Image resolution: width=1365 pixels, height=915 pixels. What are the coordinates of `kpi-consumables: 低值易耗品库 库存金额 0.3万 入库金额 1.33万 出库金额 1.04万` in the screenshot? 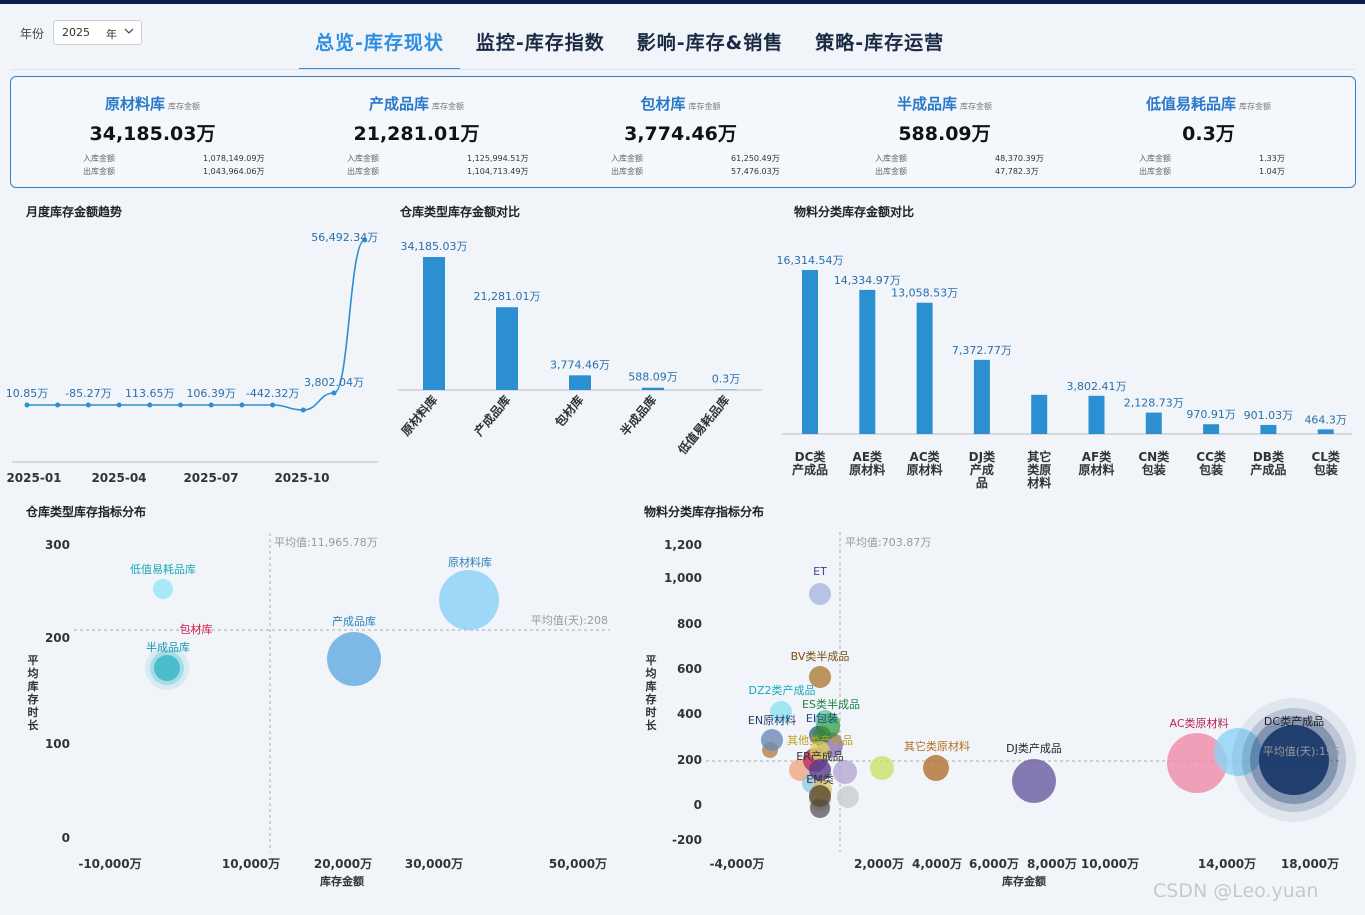 It's located at (1208, 132).